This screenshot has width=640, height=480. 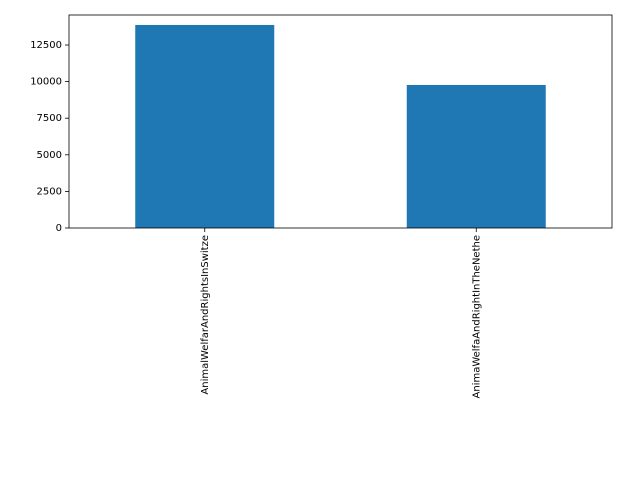 I want to click on y-tick-label: 0, so click(x=59, y=228).